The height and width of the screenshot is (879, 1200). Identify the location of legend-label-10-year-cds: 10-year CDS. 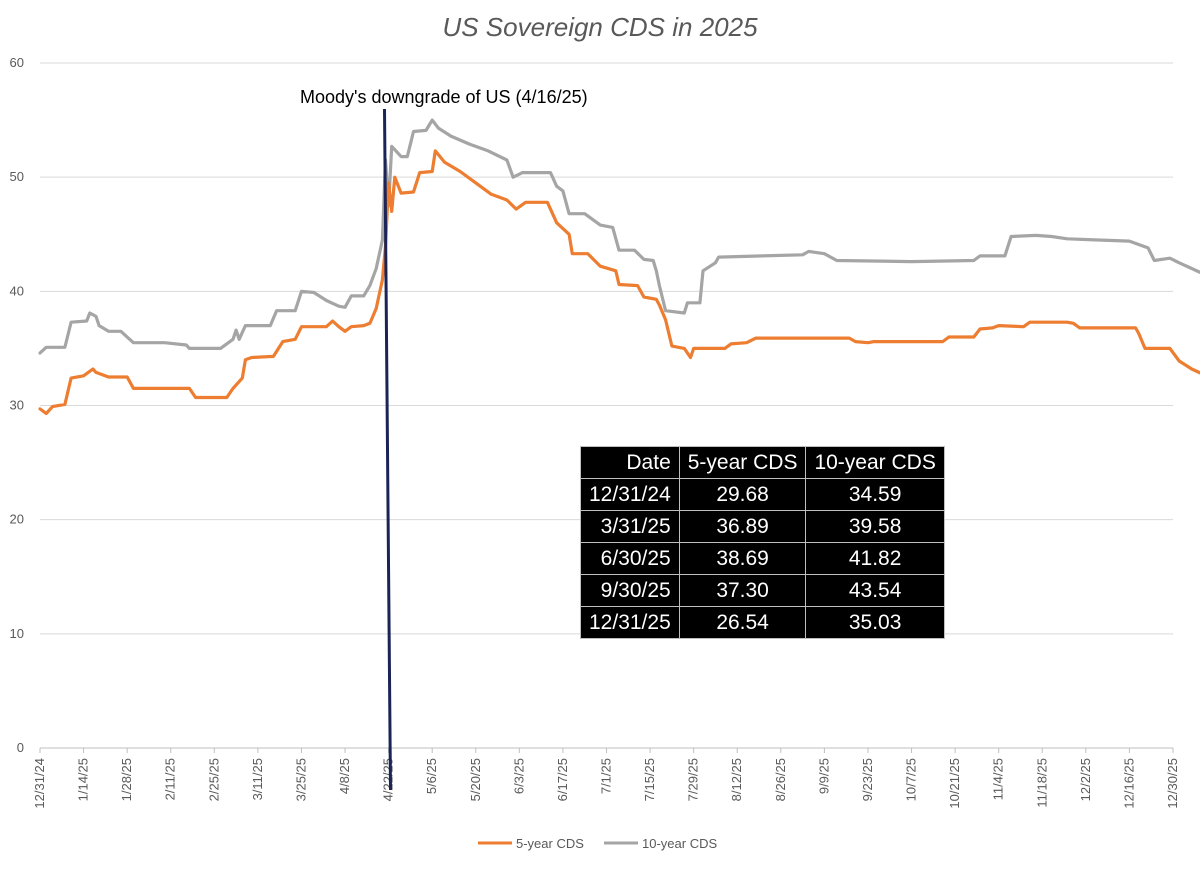
(679, 843).